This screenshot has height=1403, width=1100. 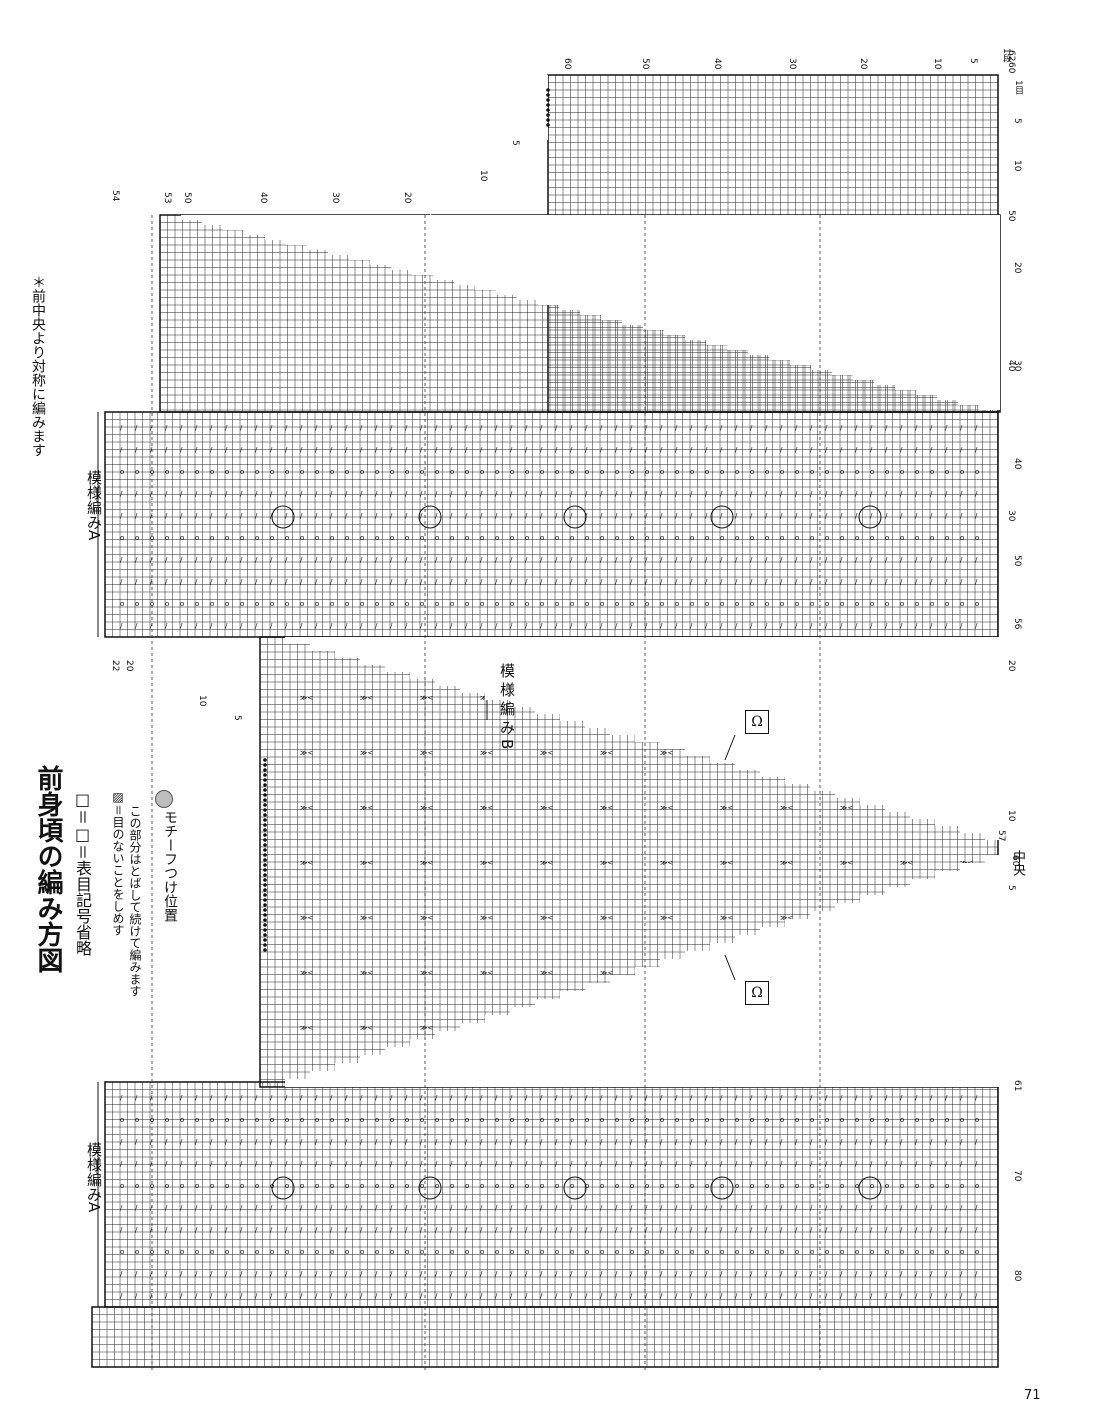 What do you see at coordinates (1015, 861) in the screenshot?
I see `center-mark-60: 60` at bounding box center [1015, 861].